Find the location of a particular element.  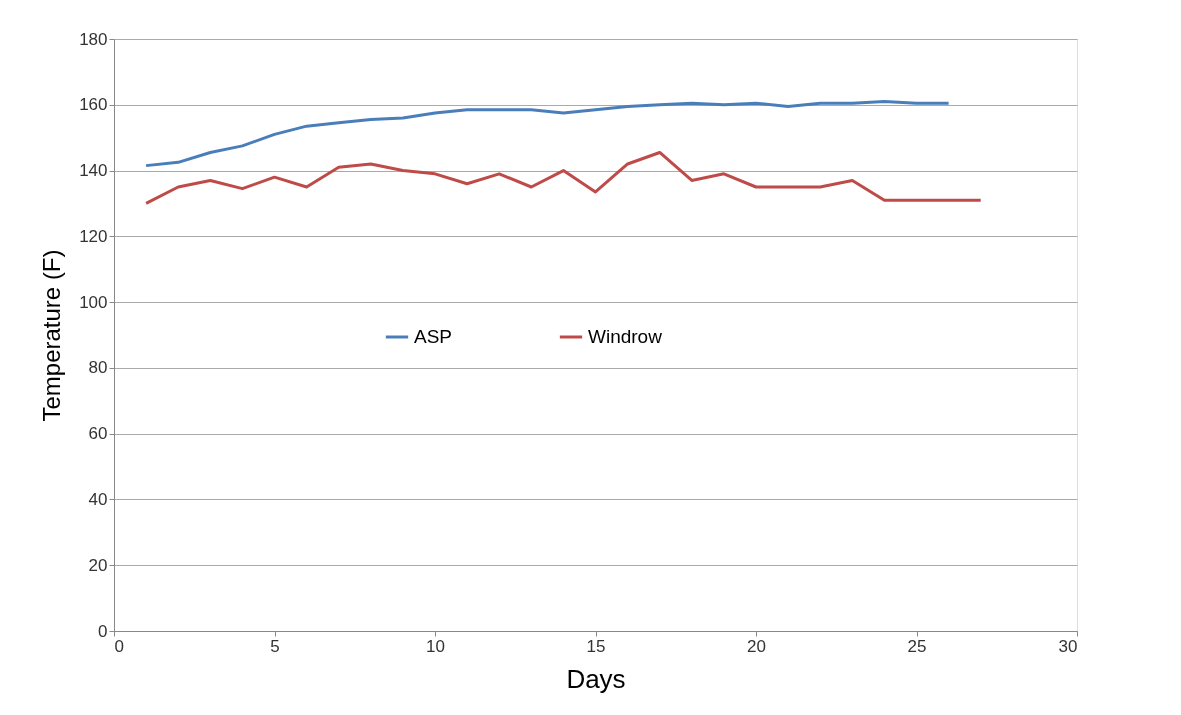

y-tick-label: 100 is located at coordinates (93, 302).